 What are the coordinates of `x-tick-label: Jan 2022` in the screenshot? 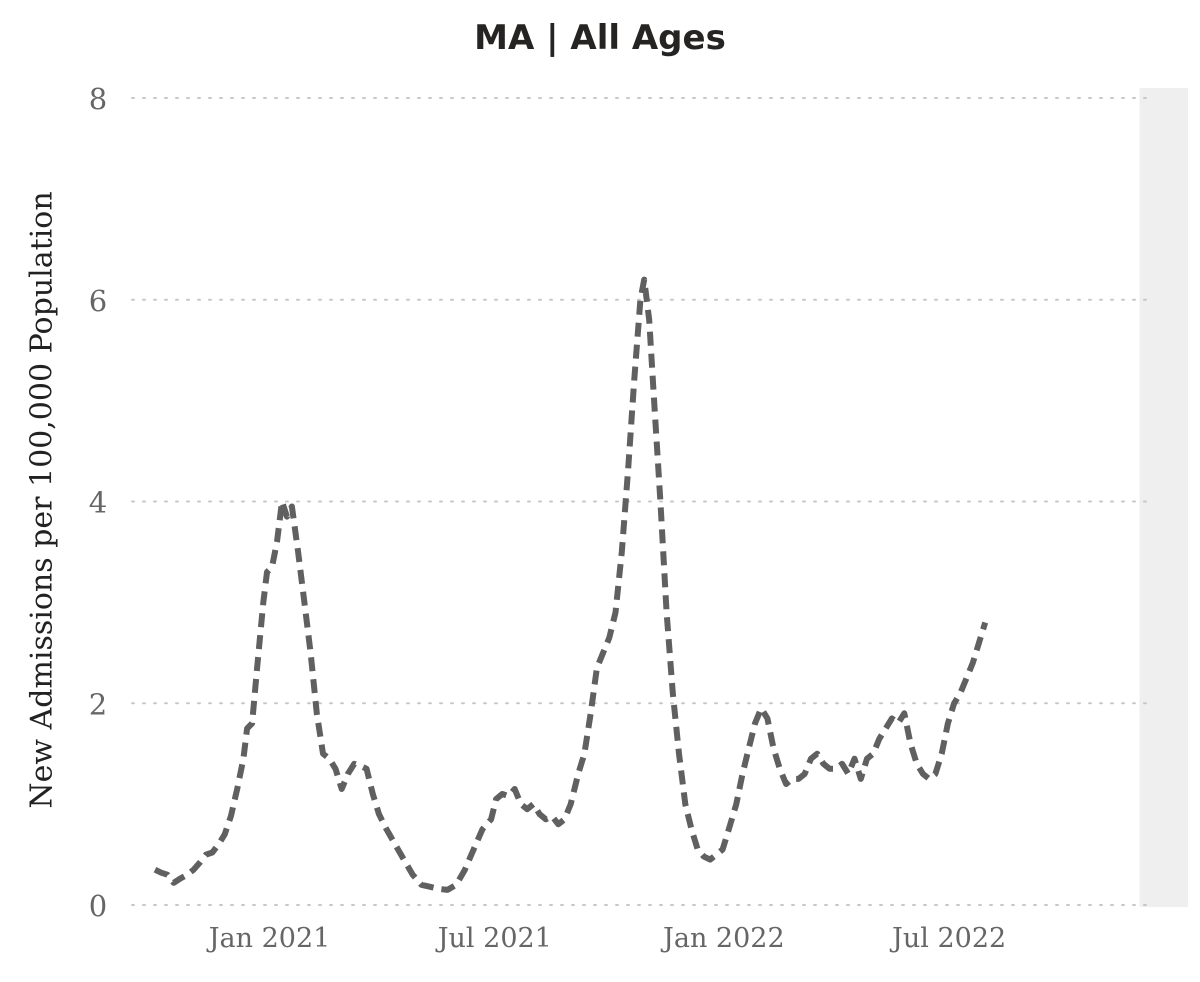 It's located at (722, 938).